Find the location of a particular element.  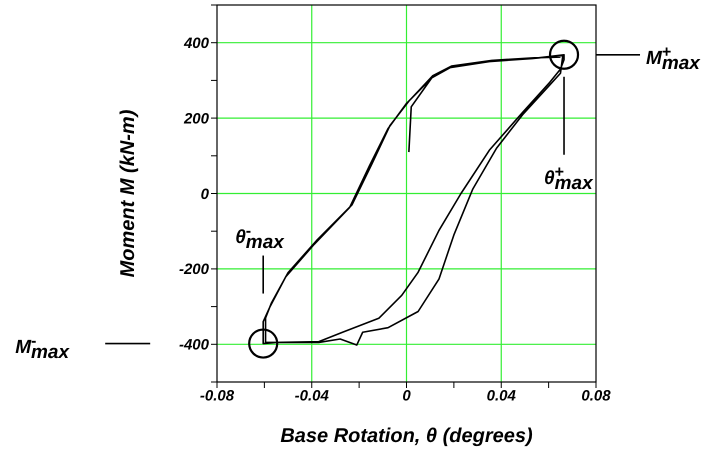

x-tick-label: 0 is located at coordinates (407, 396).